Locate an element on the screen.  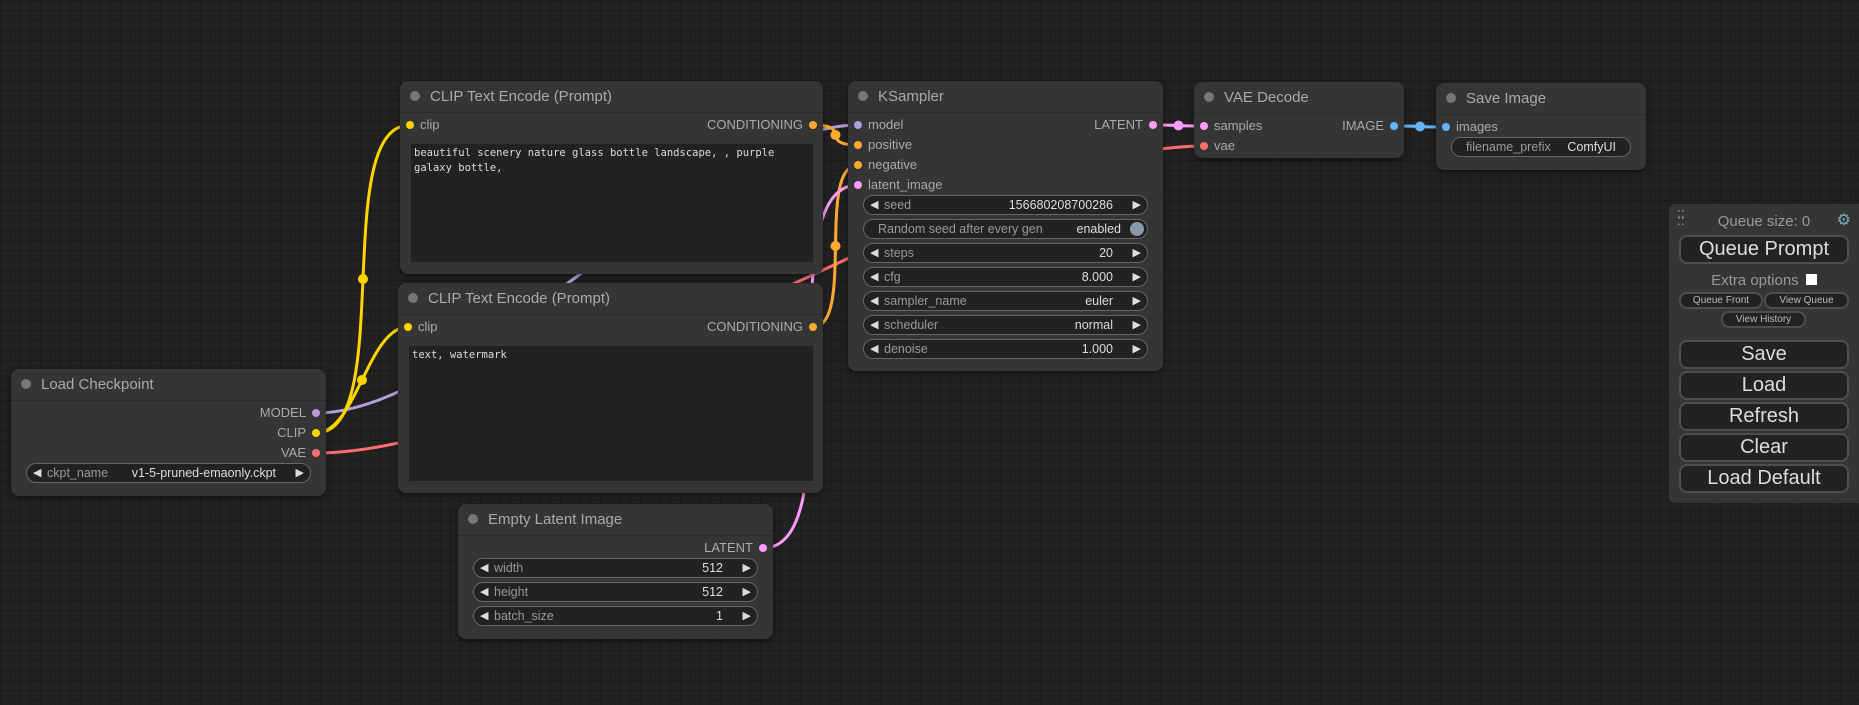
node-vae-decode: VAE Decode samples vae IMAGE is located at coordinates (1299, 120).